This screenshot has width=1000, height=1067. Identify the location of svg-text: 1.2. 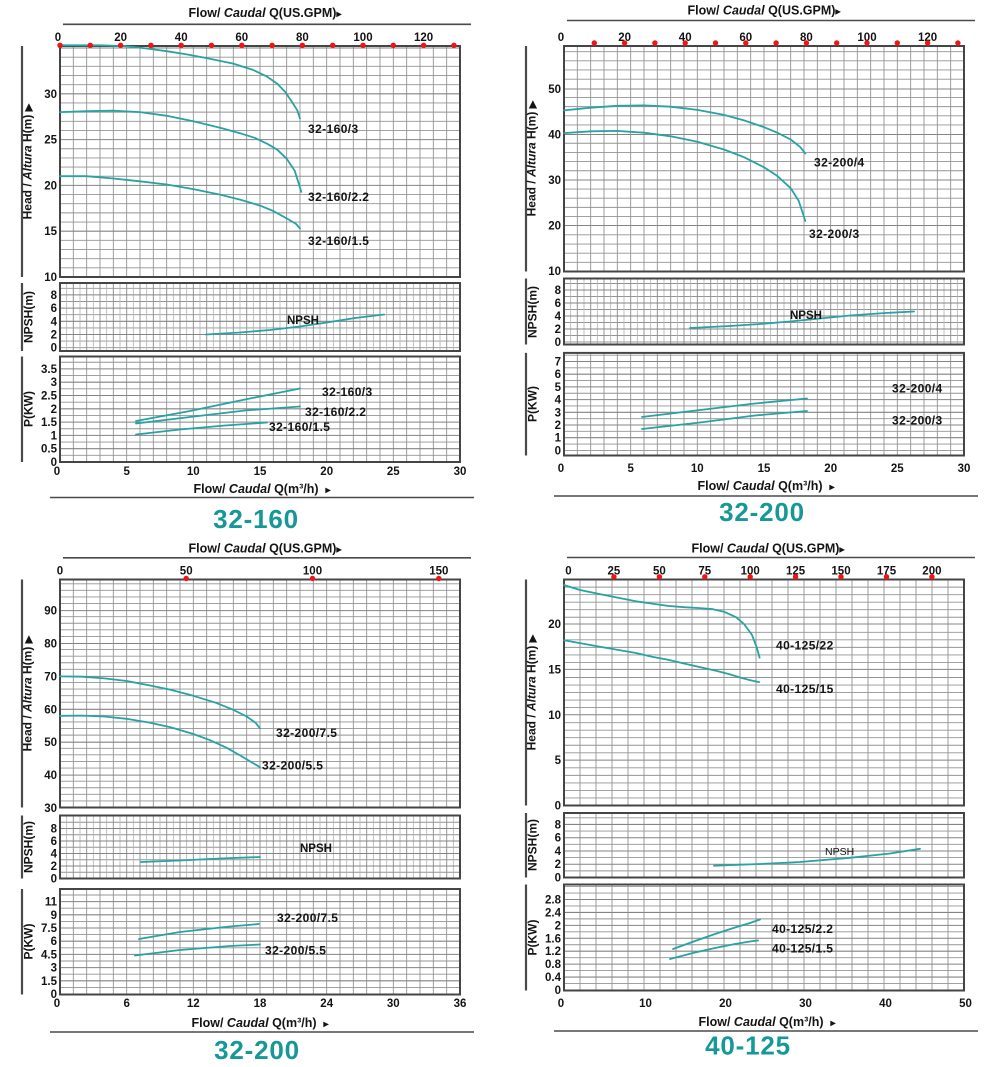
(553, 952).